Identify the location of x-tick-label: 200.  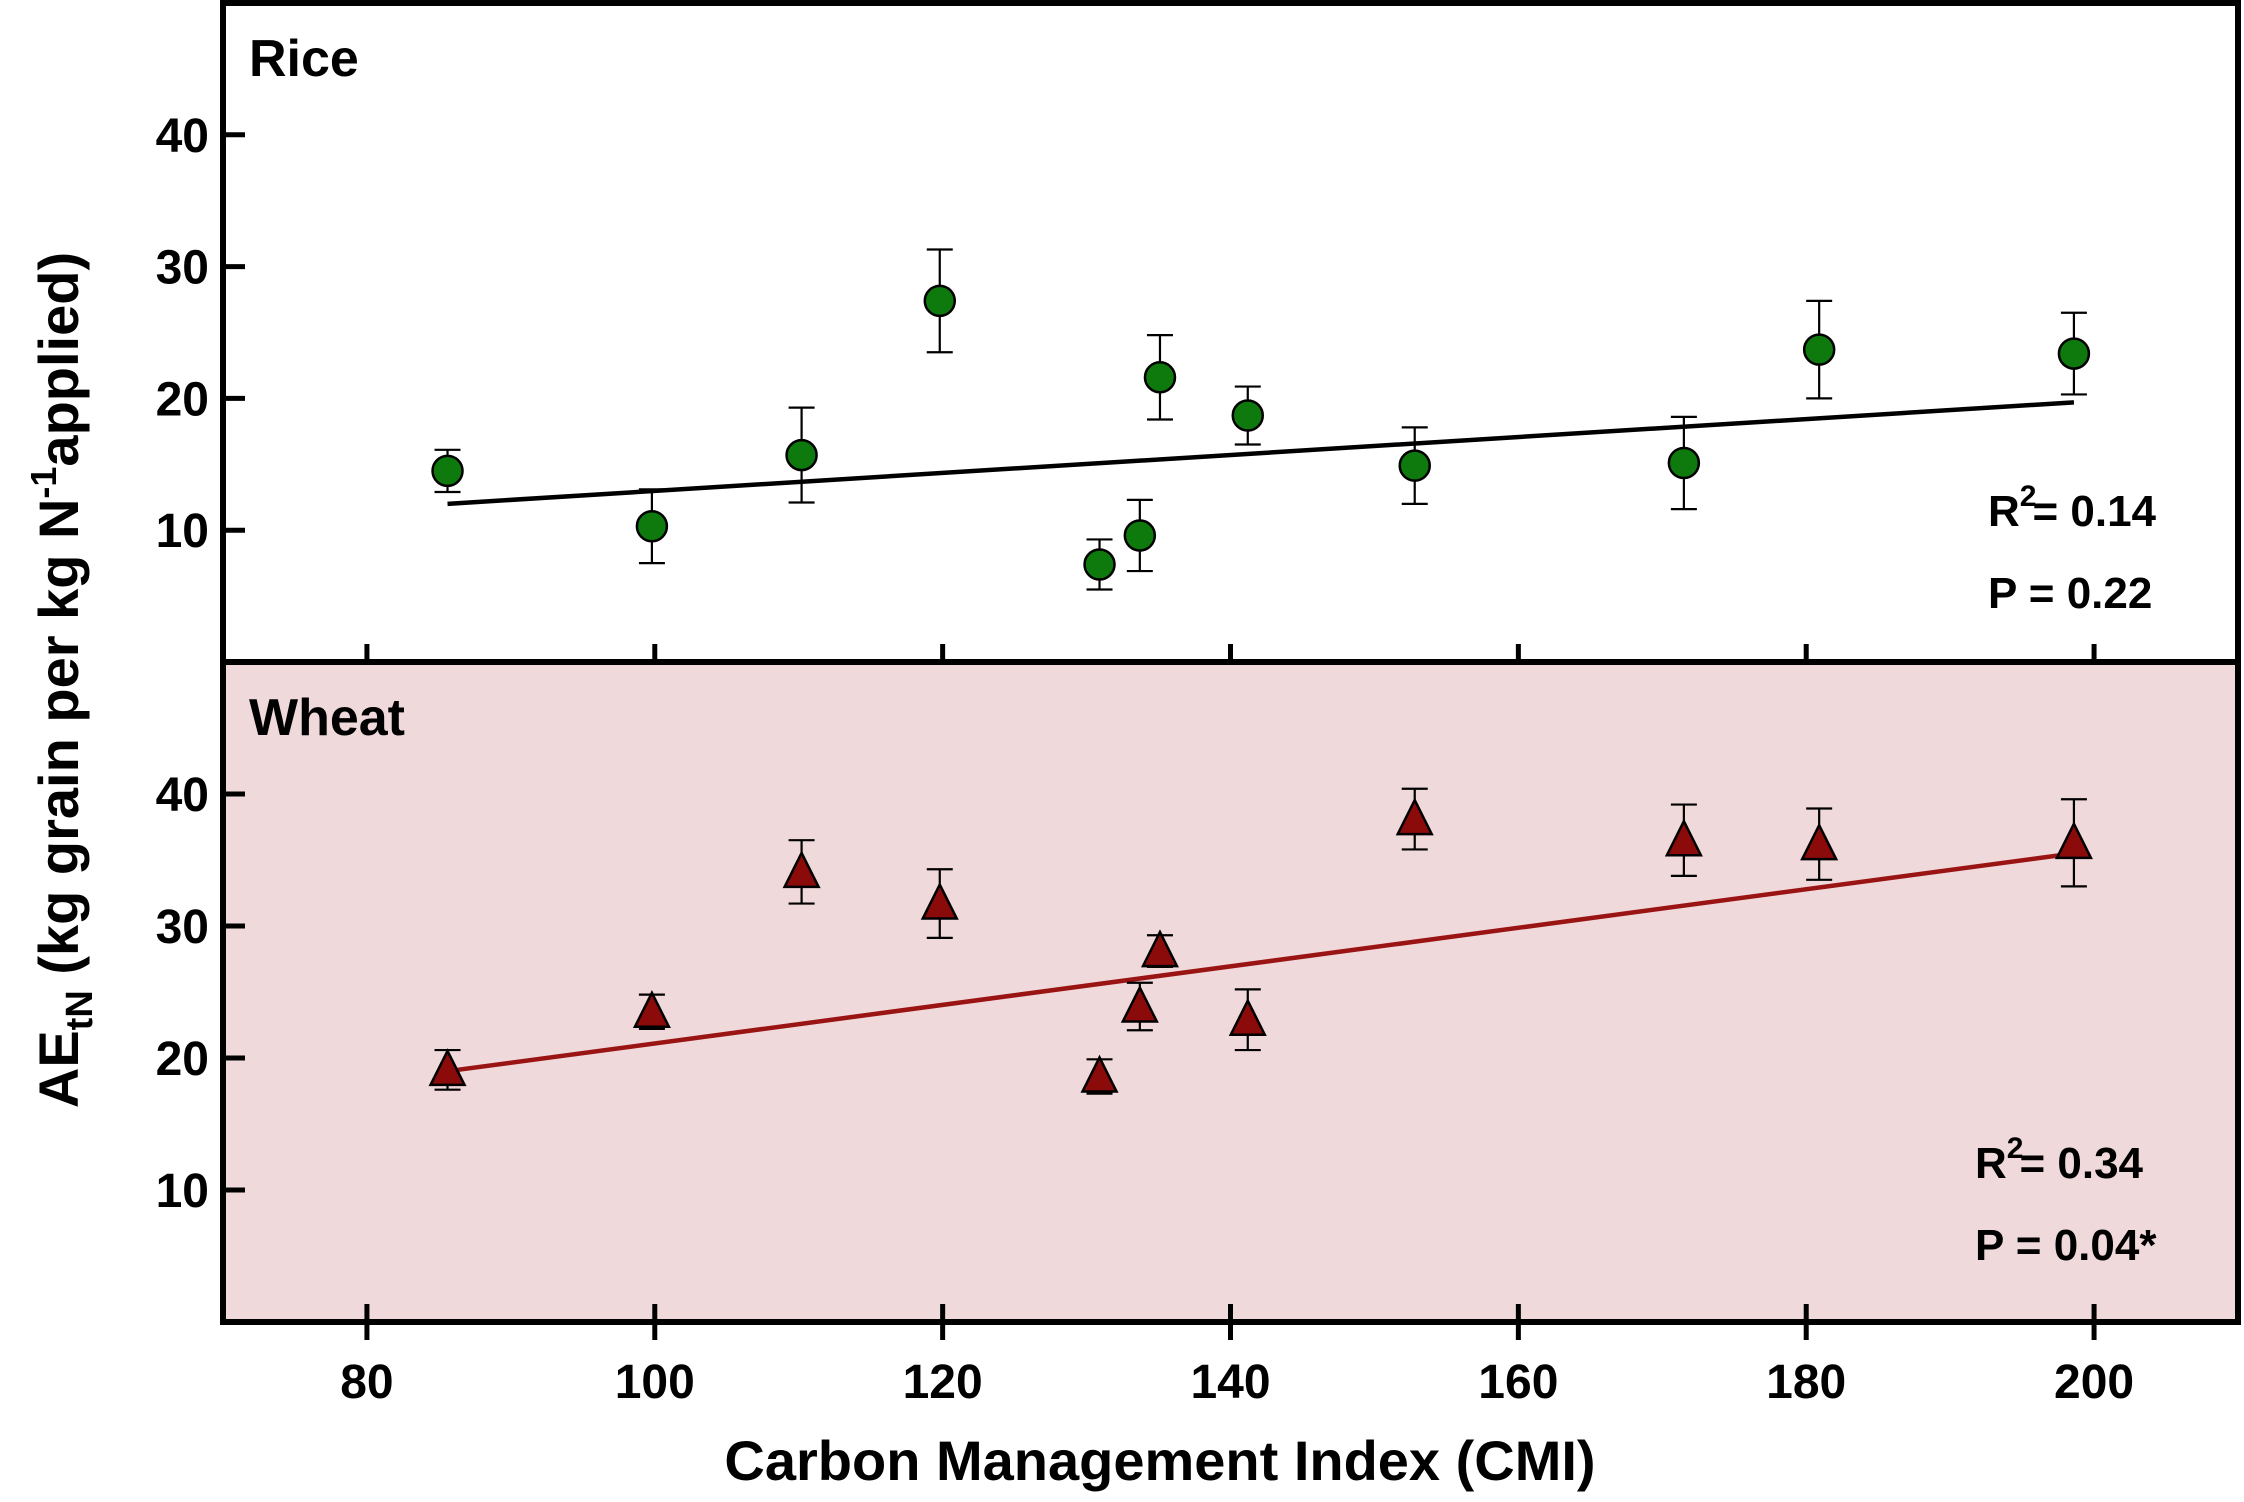
(2094, 1382).